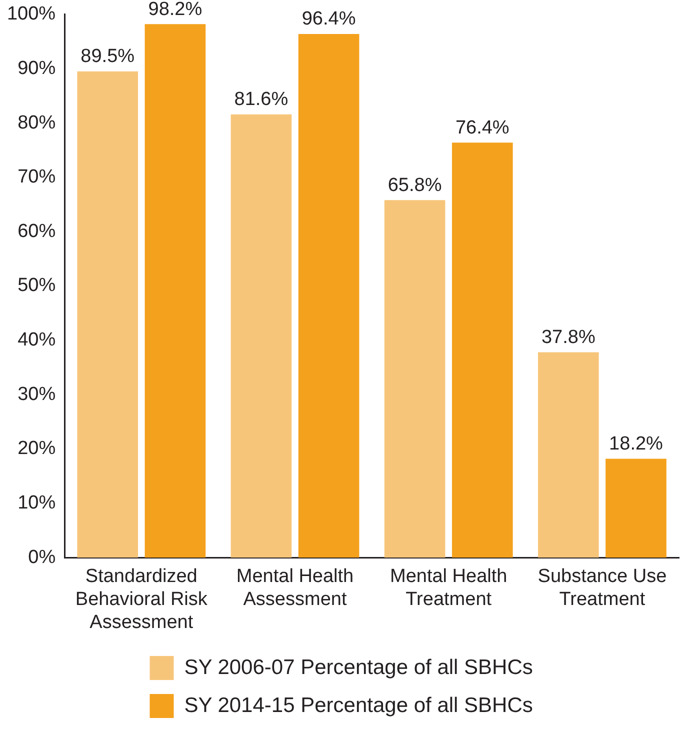 The height and width of the screenshot is (732, 689). I want to click on data-label: 96.4%, so click(329, 19).